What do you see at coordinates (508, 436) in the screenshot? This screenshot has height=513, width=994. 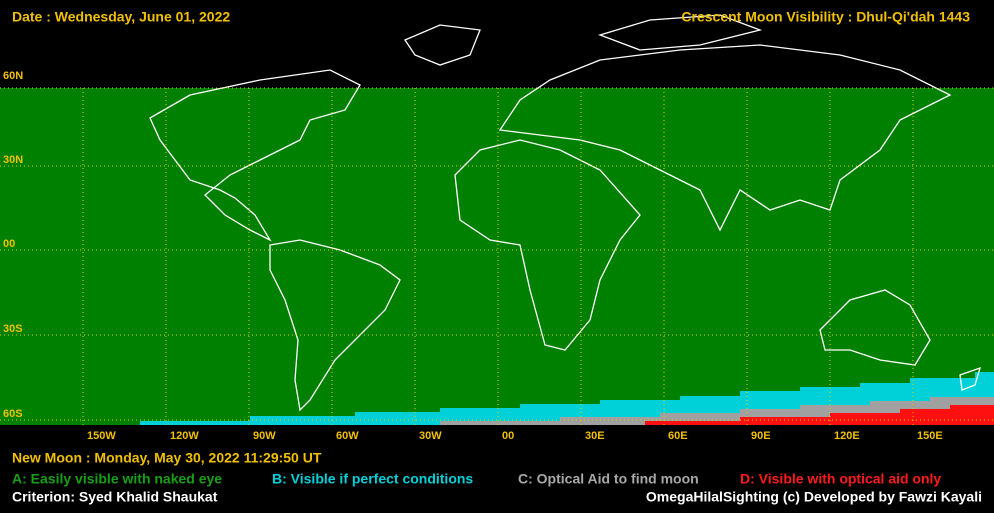 I see `longitude-label: 00` at bounding box center [508, 436].